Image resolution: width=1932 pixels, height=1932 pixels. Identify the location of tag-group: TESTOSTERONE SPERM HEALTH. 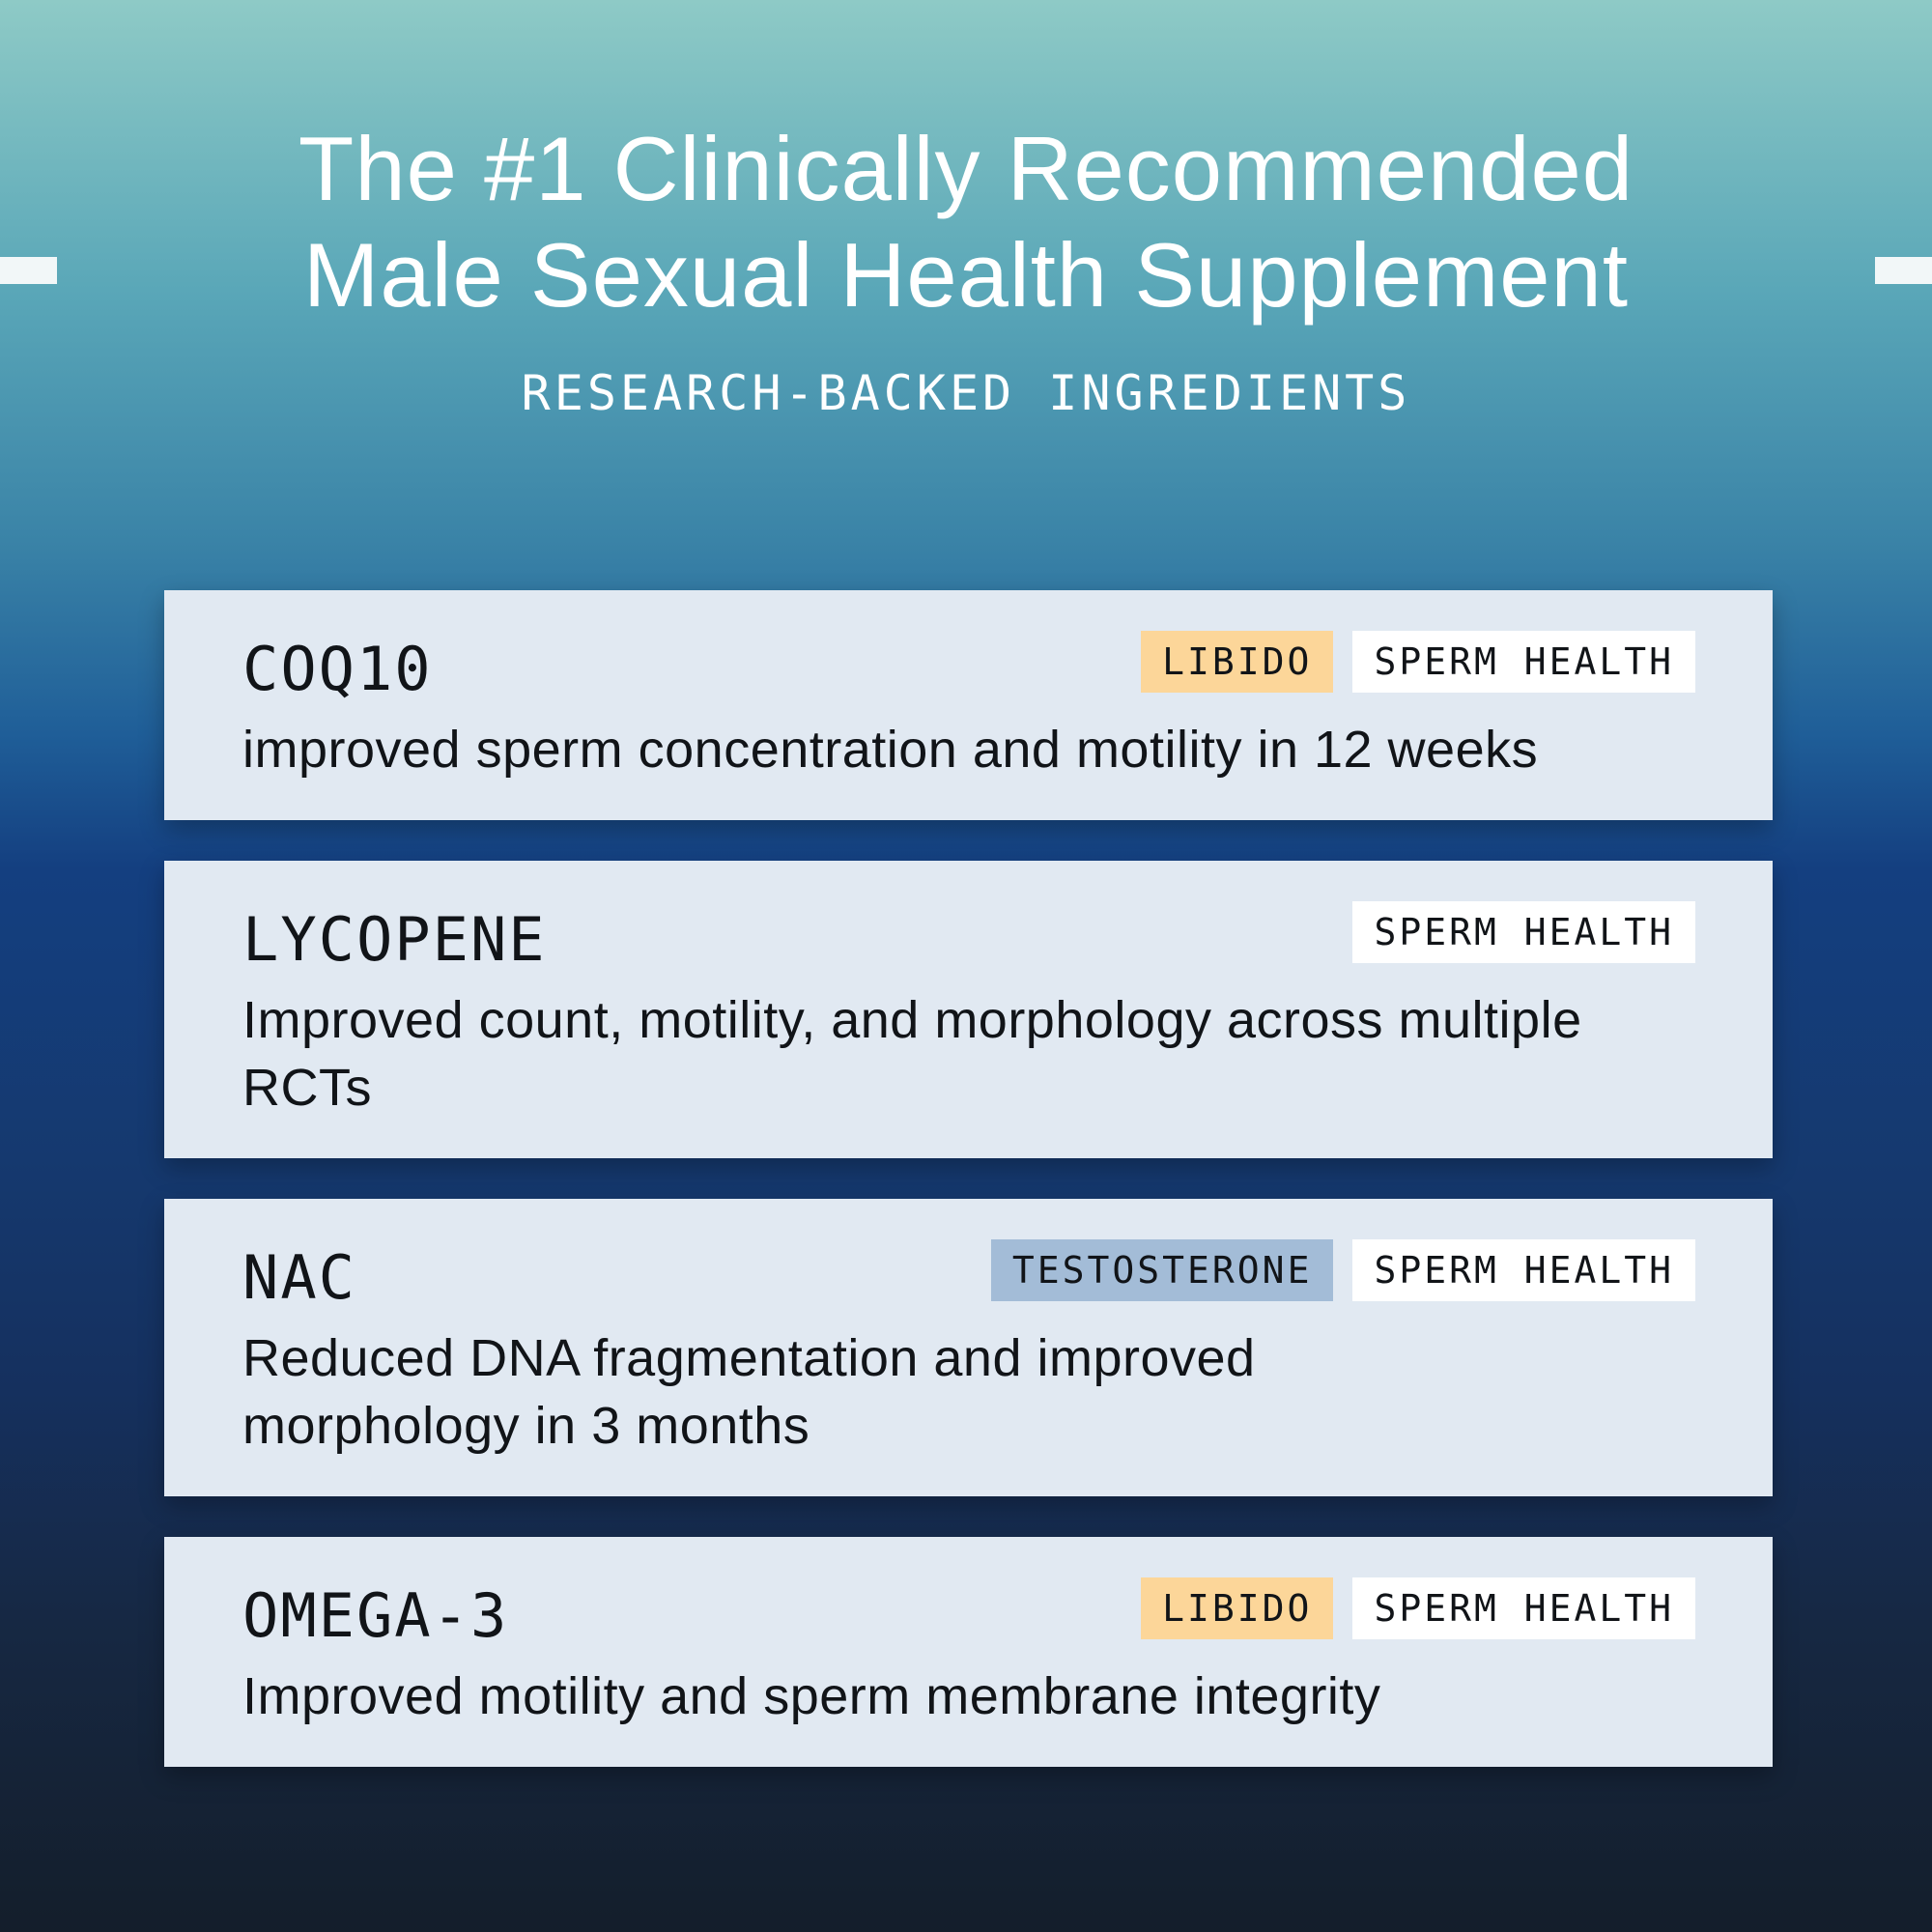
(1342, 1270).